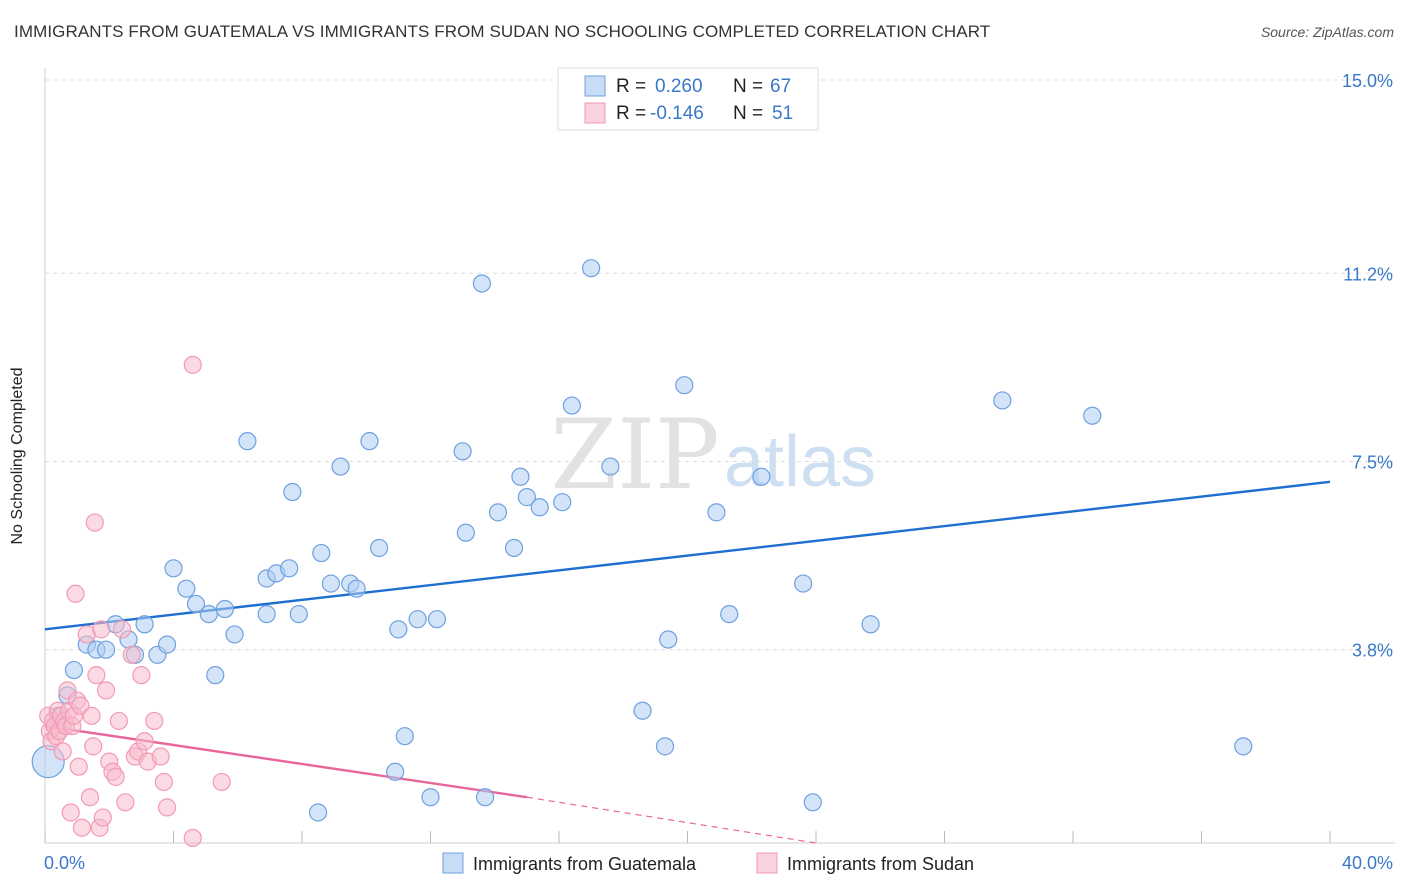 Image resolution: width=1406 pixels, height=892 pixels. What do you see at coordinates (679, 86) in the screenshot?
I see `legend-r-value-1: 0.260` at bounding box center [679, 86].